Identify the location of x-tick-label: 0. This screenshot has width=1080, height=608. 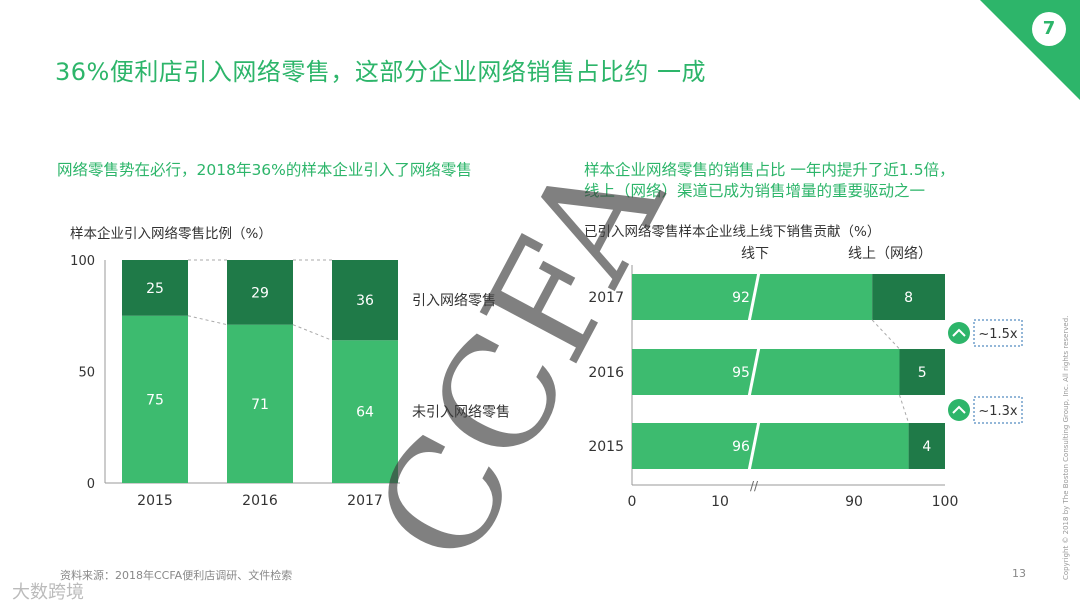
(632, 502).